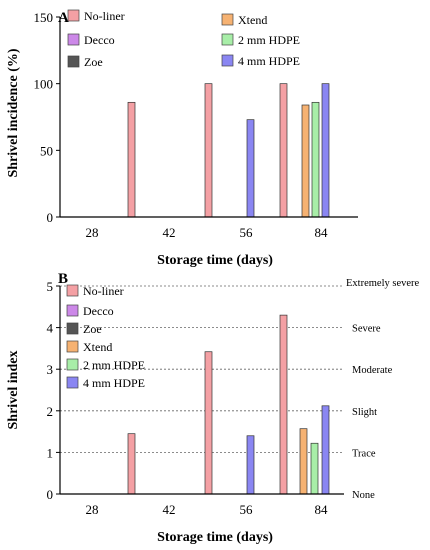 This screenshot has width=430, height=550. Describe the element at coordinates (44, 17) in the screenshot. I see `panel-a-y-tick-label: 150` at that location.